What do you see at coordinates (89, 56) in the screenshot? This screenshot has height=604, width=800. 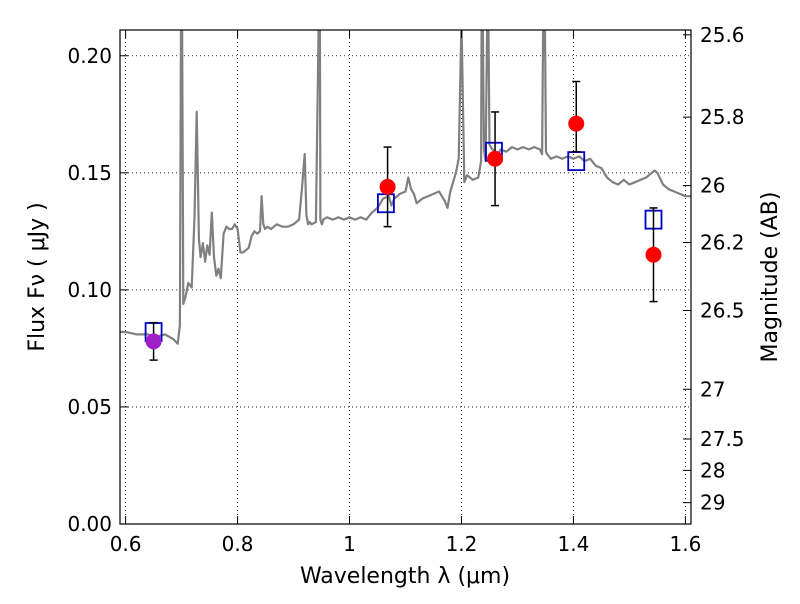 I see `y-tick-label: 0.20` at bounding box center [89, 56].